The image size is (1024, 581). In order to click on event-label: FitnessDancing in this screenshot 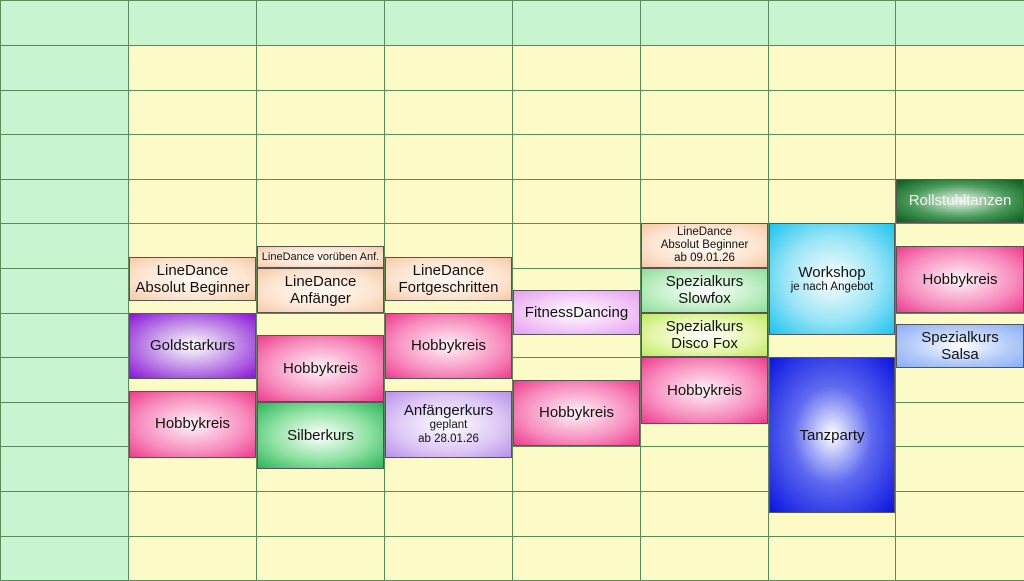, I will do `click(576, 312)`.